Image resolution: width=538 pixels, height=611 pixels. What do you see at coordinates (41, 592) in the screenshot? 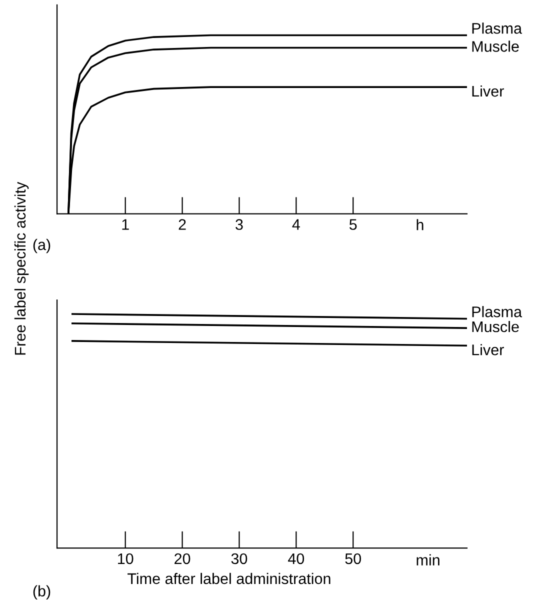
I see `text: (b)` at bounding box center [41, 592].